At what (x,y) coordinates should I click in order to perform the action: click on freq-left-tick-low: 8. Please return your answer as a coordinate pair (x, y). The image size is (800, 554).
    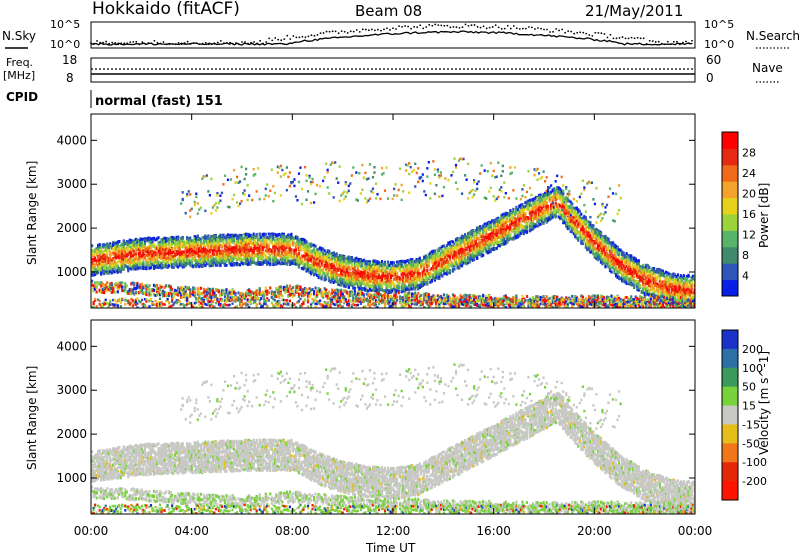
    Looking at the image, I should click on (70, 78).